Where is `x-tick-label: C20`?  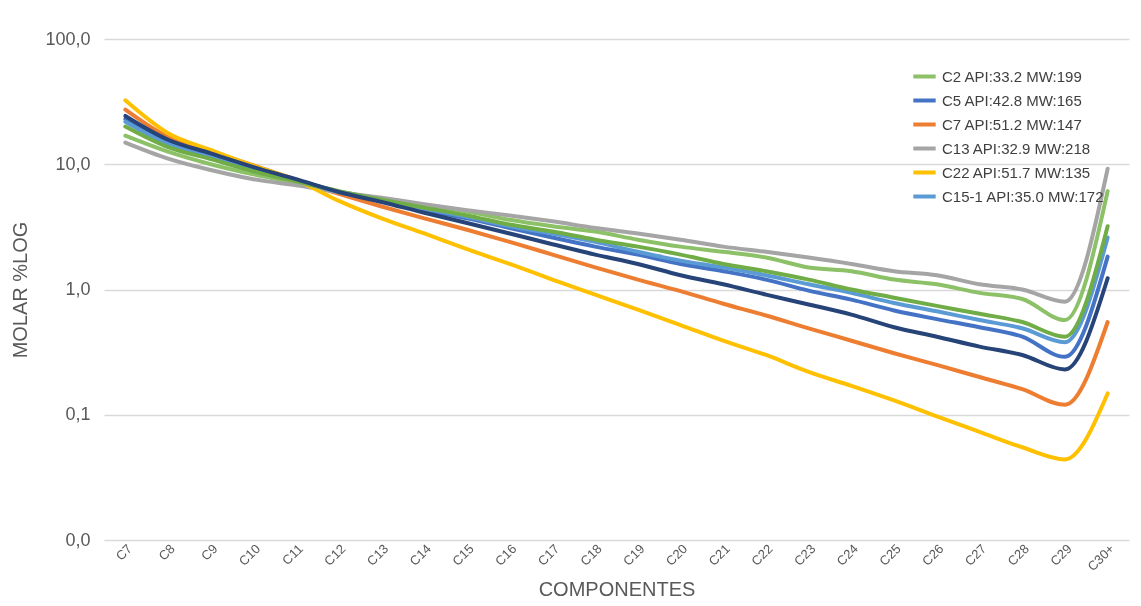
x-tick-label: C20 is located at coordinates (676, 555).